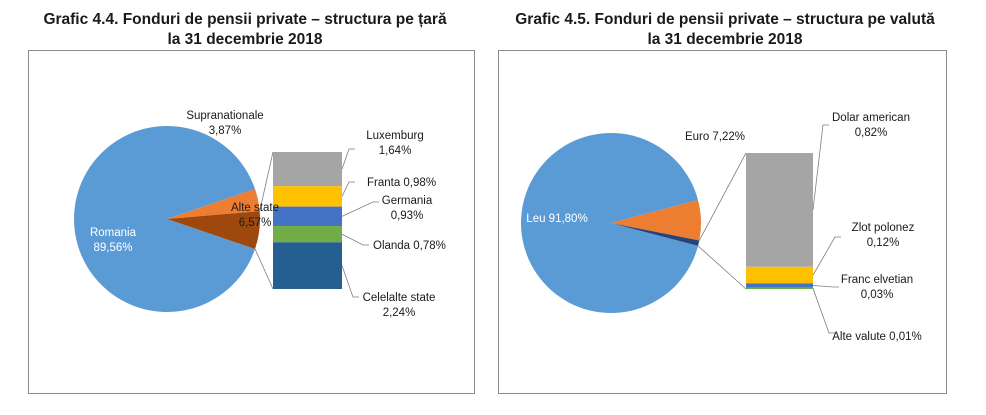 This screenshot has height=415, width=986. Describe the element at coordinates (113, 240) in the screenshot. I see `slice-label-romania: Romania 89,56%` at that location.